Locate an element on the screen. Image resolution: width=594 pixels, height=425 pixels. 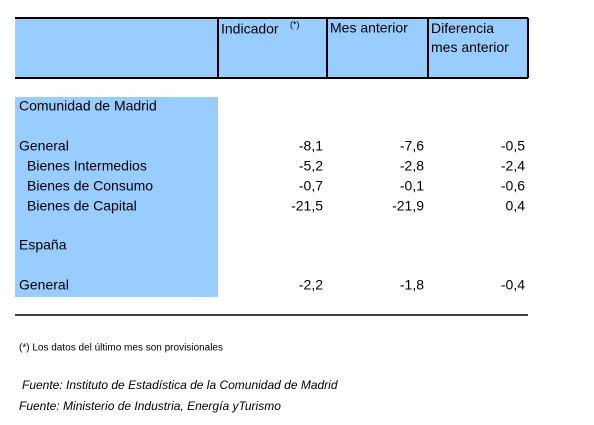
header-borders is located at coordinates (272, 48).